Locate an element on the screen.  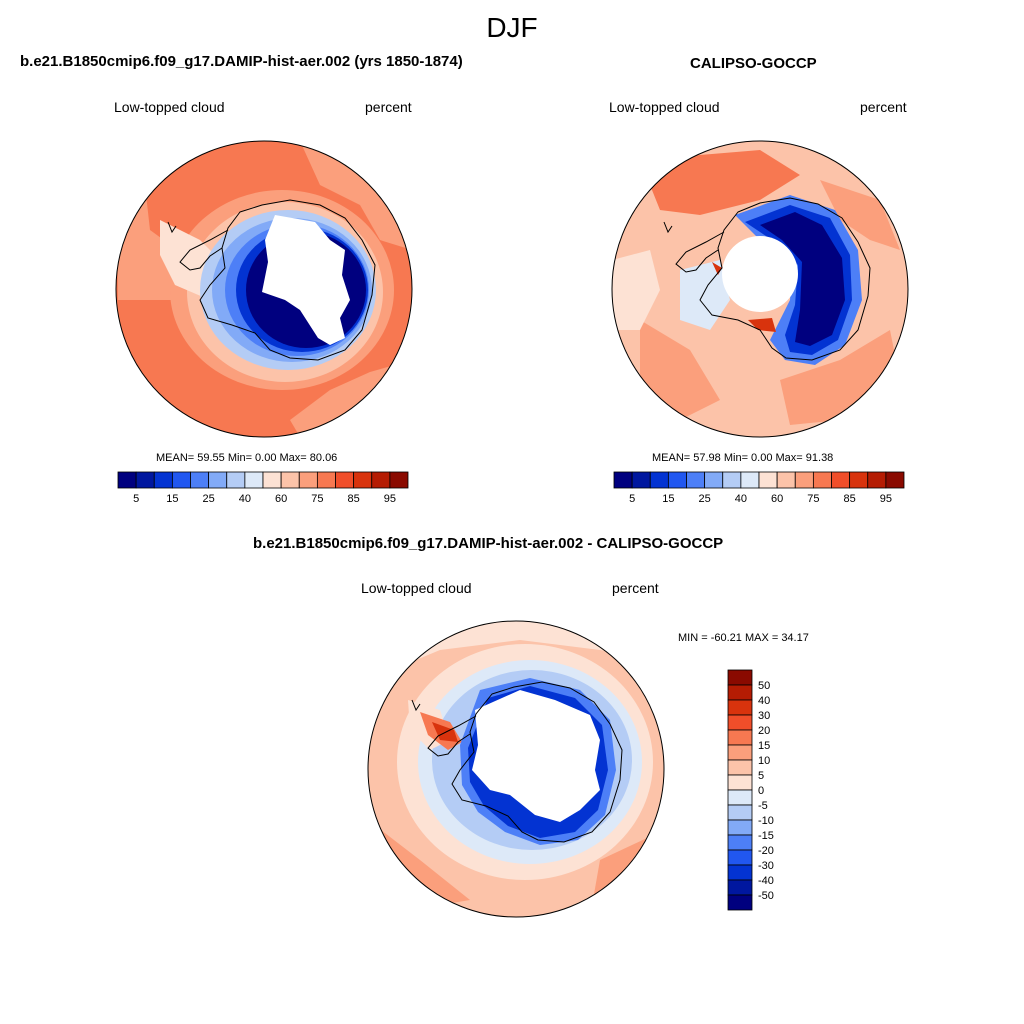
panel3-colorbar-tick-label: -30 is located at coordinates (766, 866).